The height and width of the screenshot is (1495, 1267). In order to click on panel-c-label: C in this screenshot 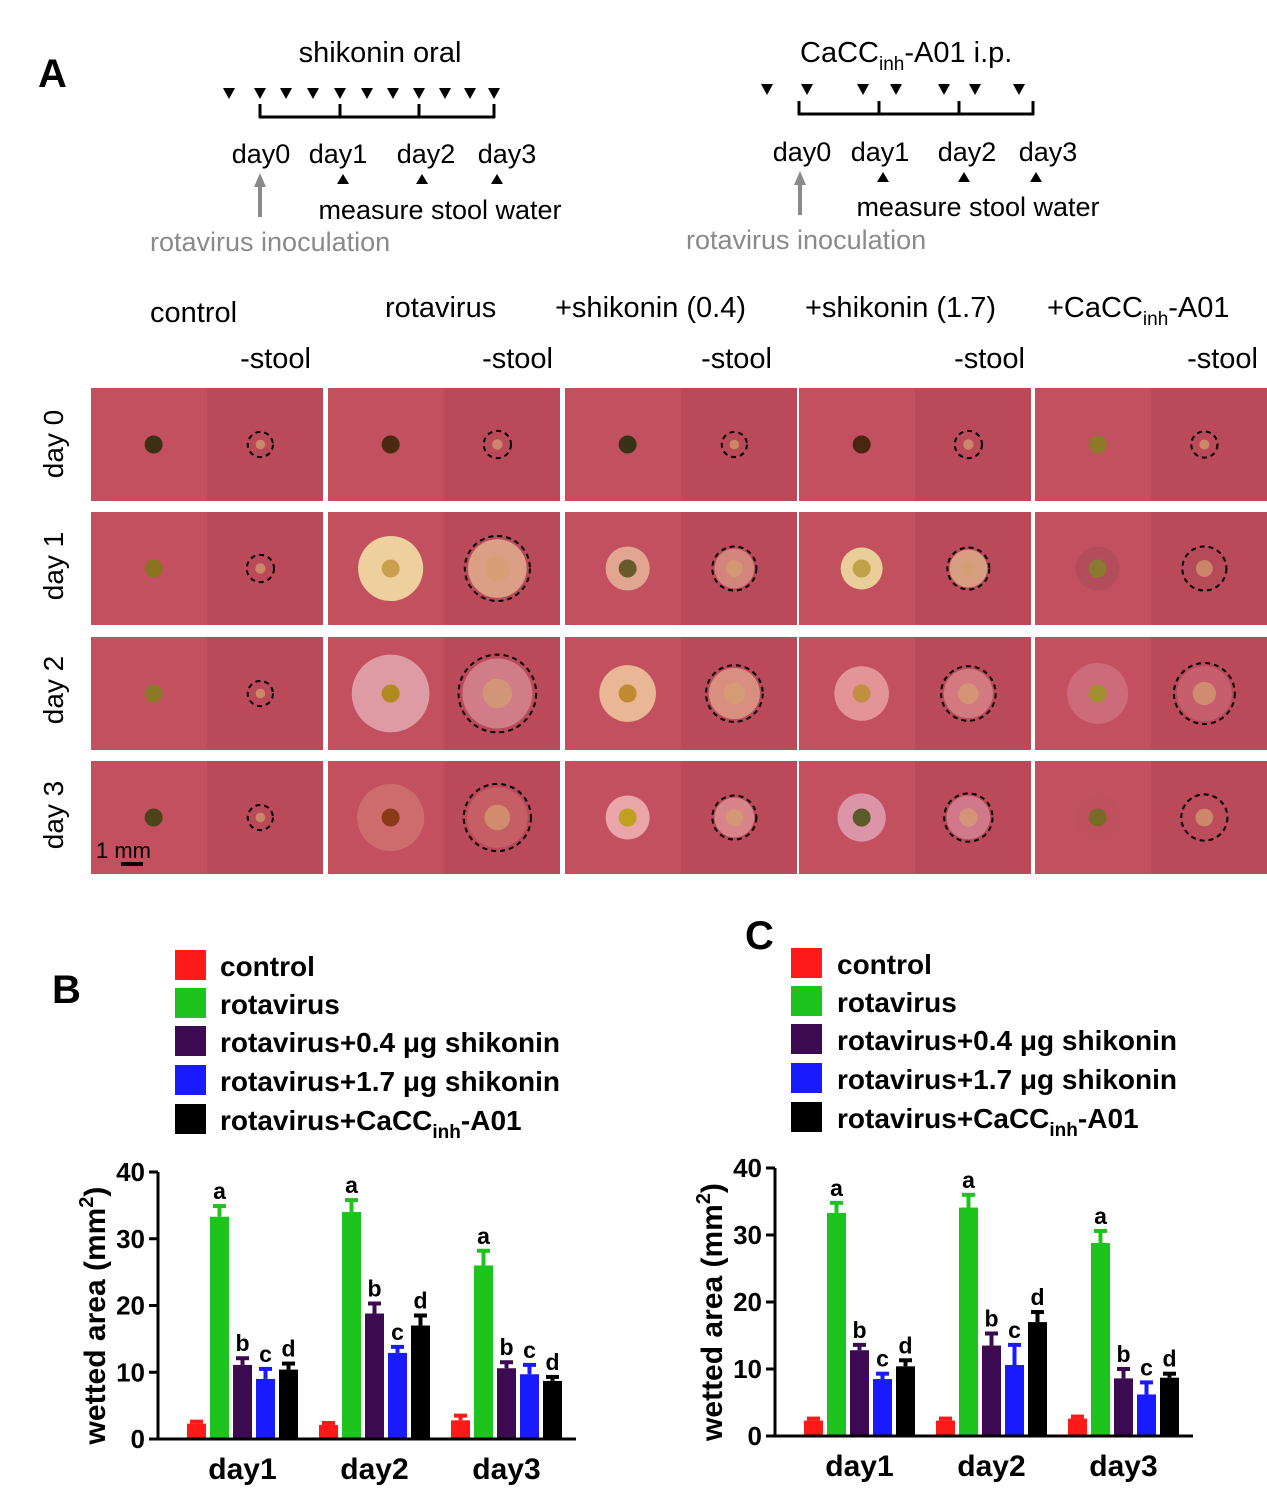, I will do `click(759, 936)`.